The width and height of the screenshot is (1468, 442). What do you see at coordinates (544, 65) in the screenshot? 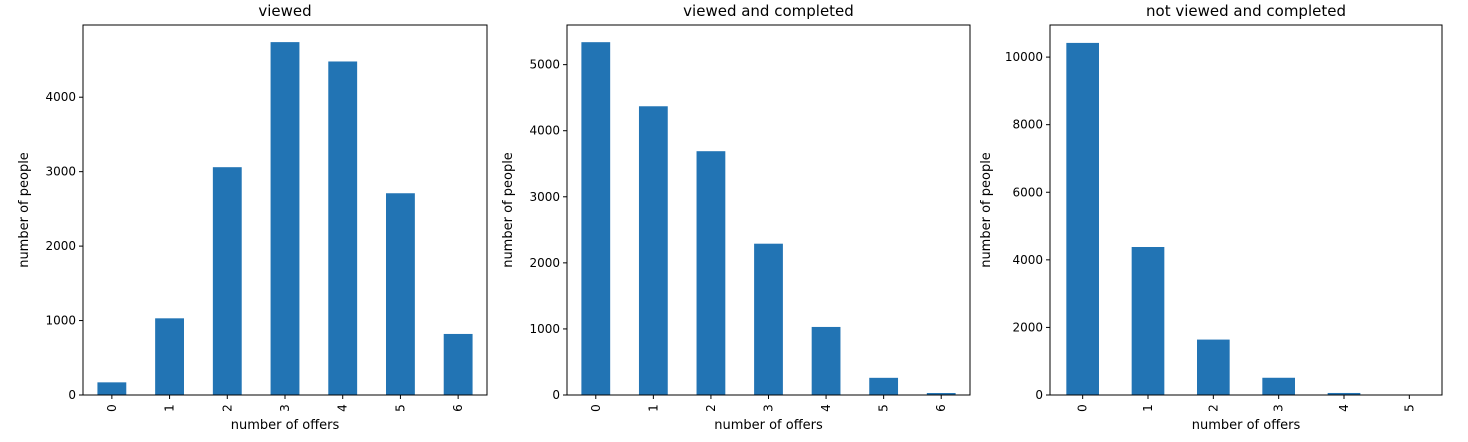
I see `y-tick-label: 5000` at bounding box center [544, 65].